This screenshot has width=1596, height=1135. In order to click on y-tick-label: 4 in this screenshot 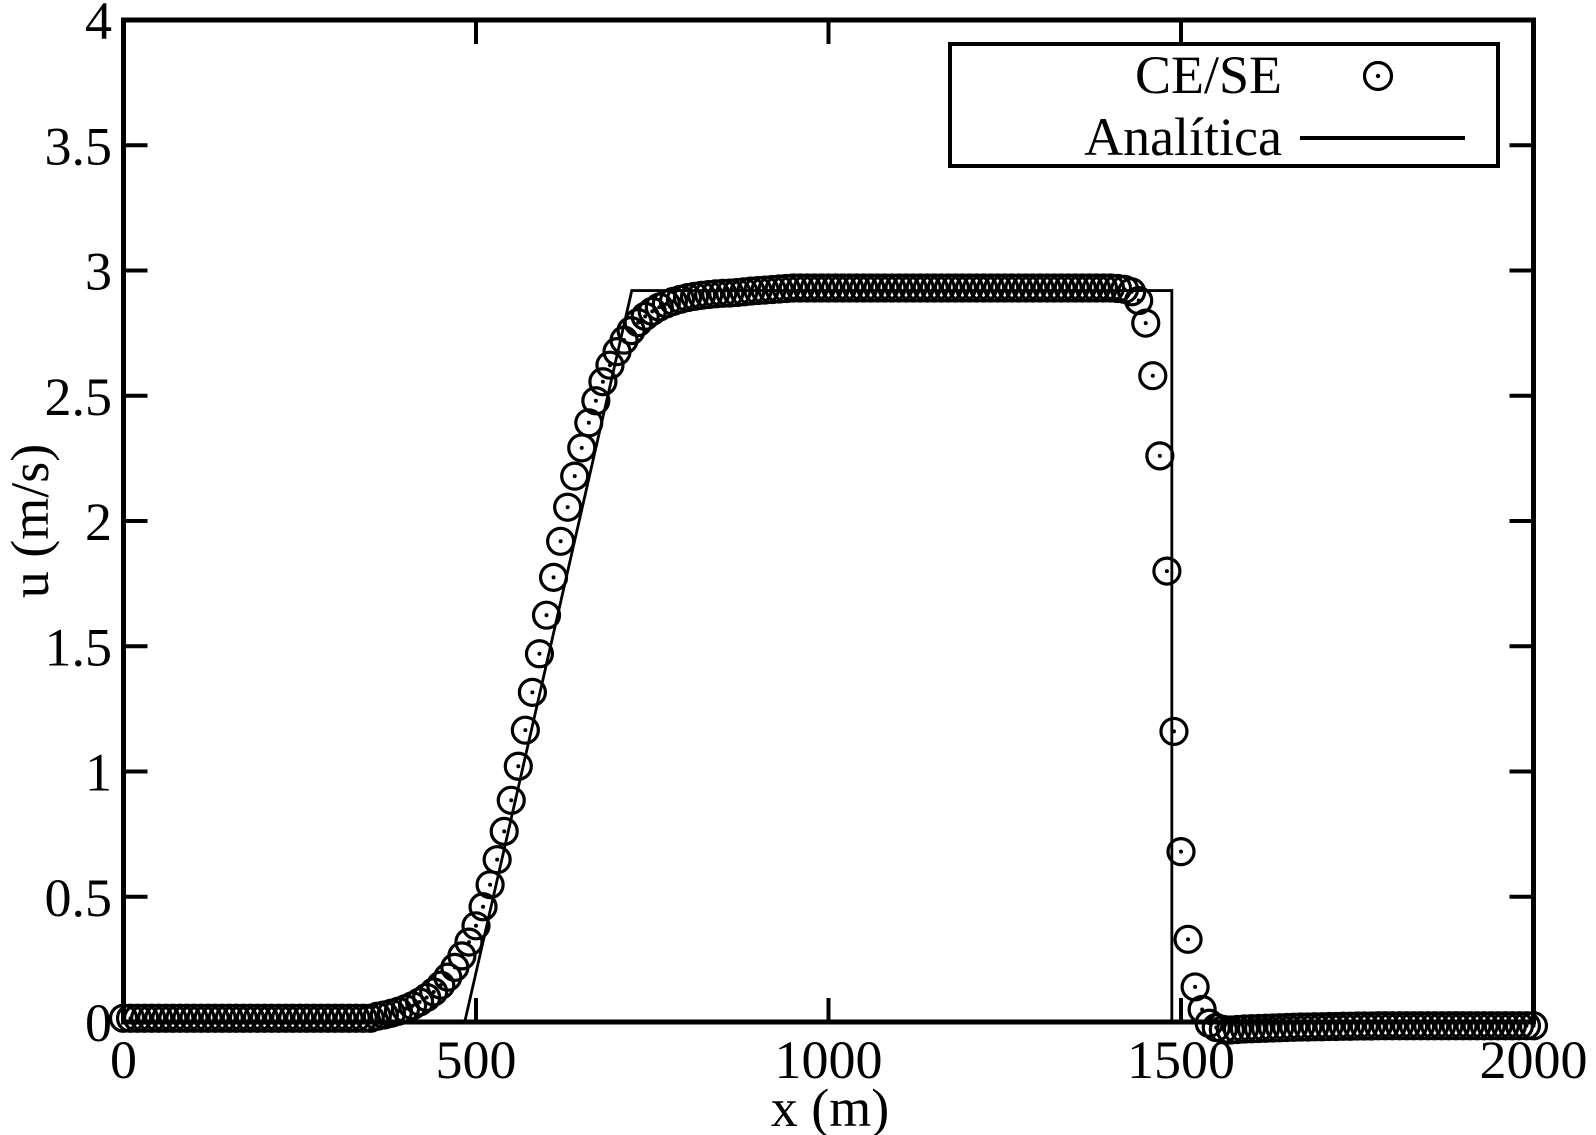, I will do `click(98, 25)`.